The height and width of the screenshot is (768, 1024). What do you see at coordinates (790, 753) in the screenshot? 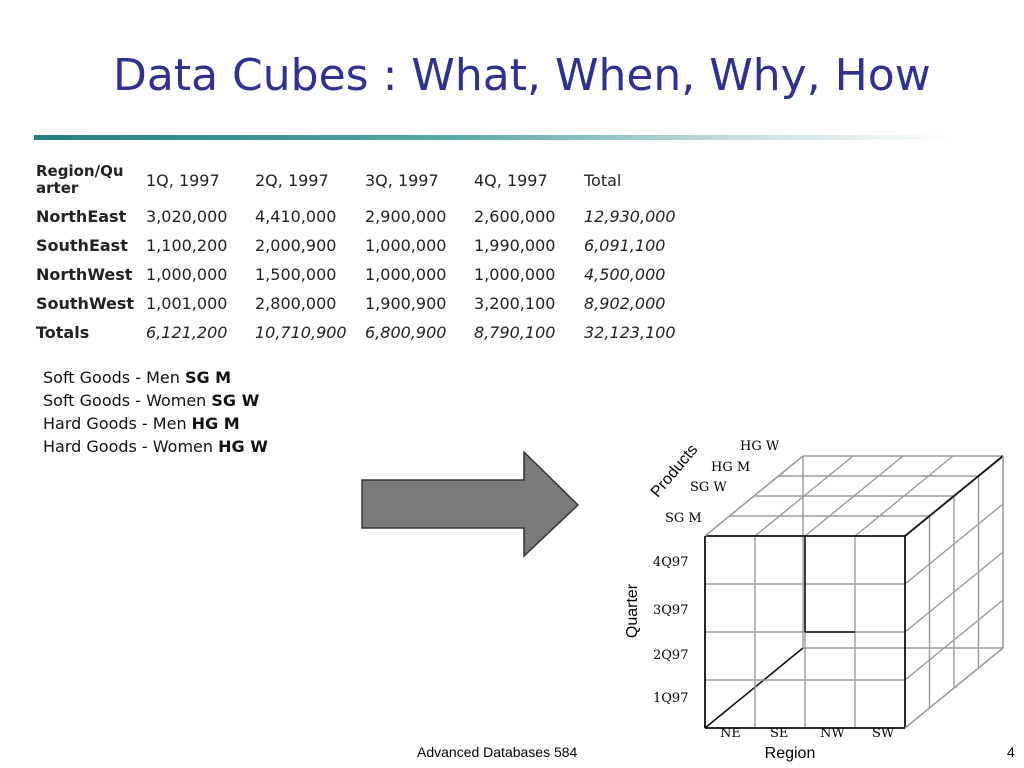
I see `region-axis-label: Region` at bounding box center [790, 753].